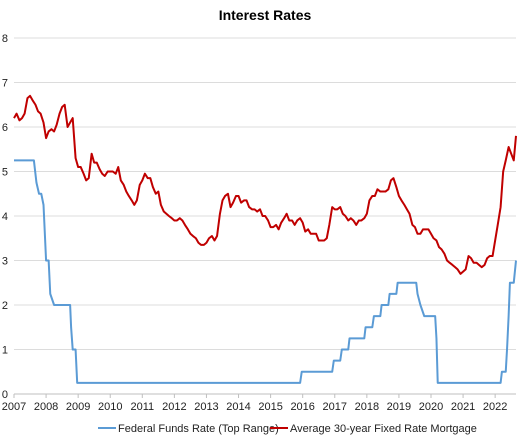 The height and width of the screenshot is (442, 530). Describe the element at coordinates (5, 351) in the screenshot. I see `y-tick-label: 1` at that location.